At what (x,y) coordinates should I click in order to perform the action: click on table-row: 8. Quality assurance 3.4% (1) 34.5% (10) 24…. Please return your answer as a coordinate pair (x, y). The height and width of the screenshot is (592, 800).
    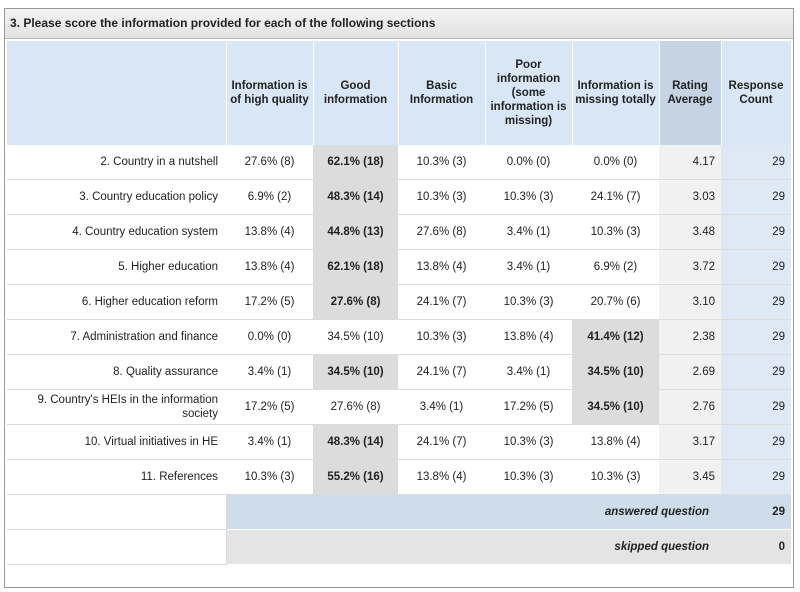
    Looking at the image, I should click on (399, 372).